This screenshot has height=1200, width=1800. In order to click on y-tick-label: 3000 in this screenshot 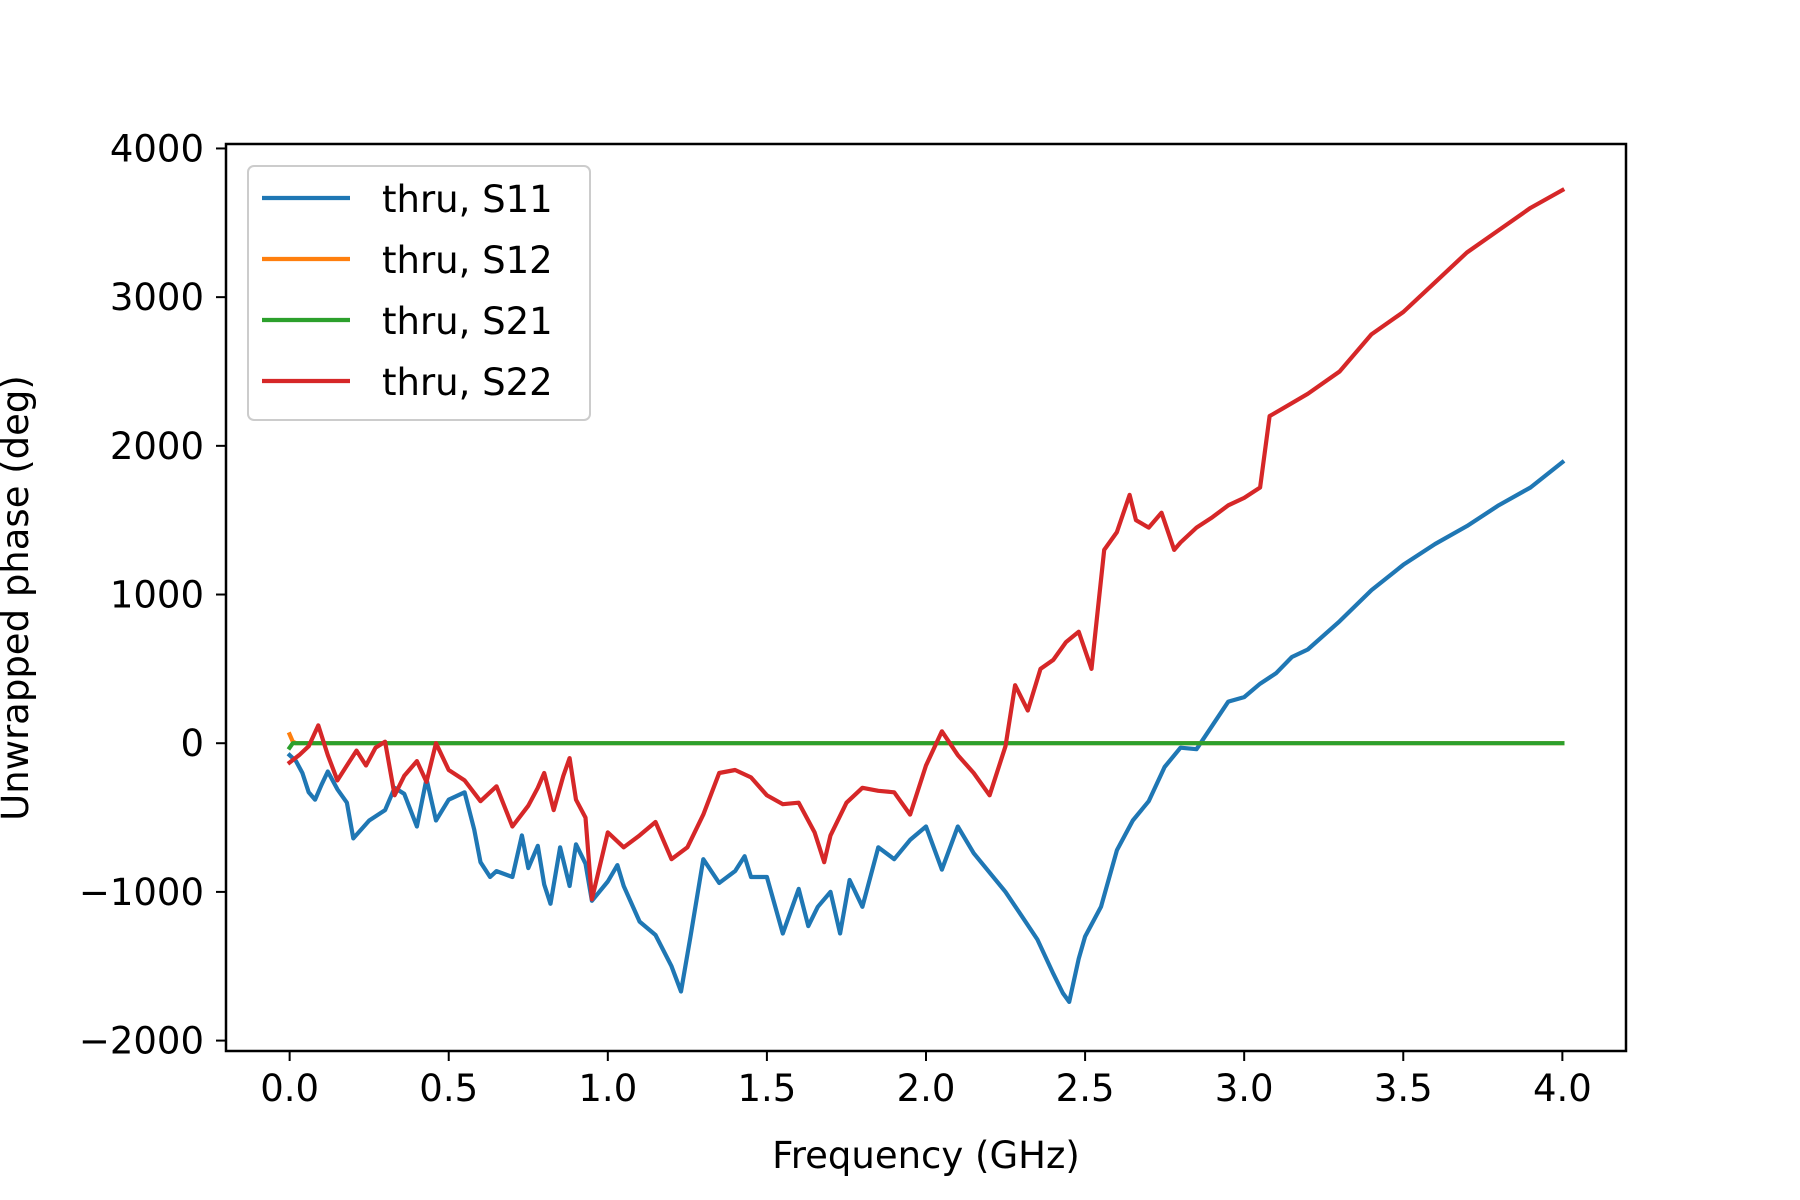, I will do `click(157, 297)`.